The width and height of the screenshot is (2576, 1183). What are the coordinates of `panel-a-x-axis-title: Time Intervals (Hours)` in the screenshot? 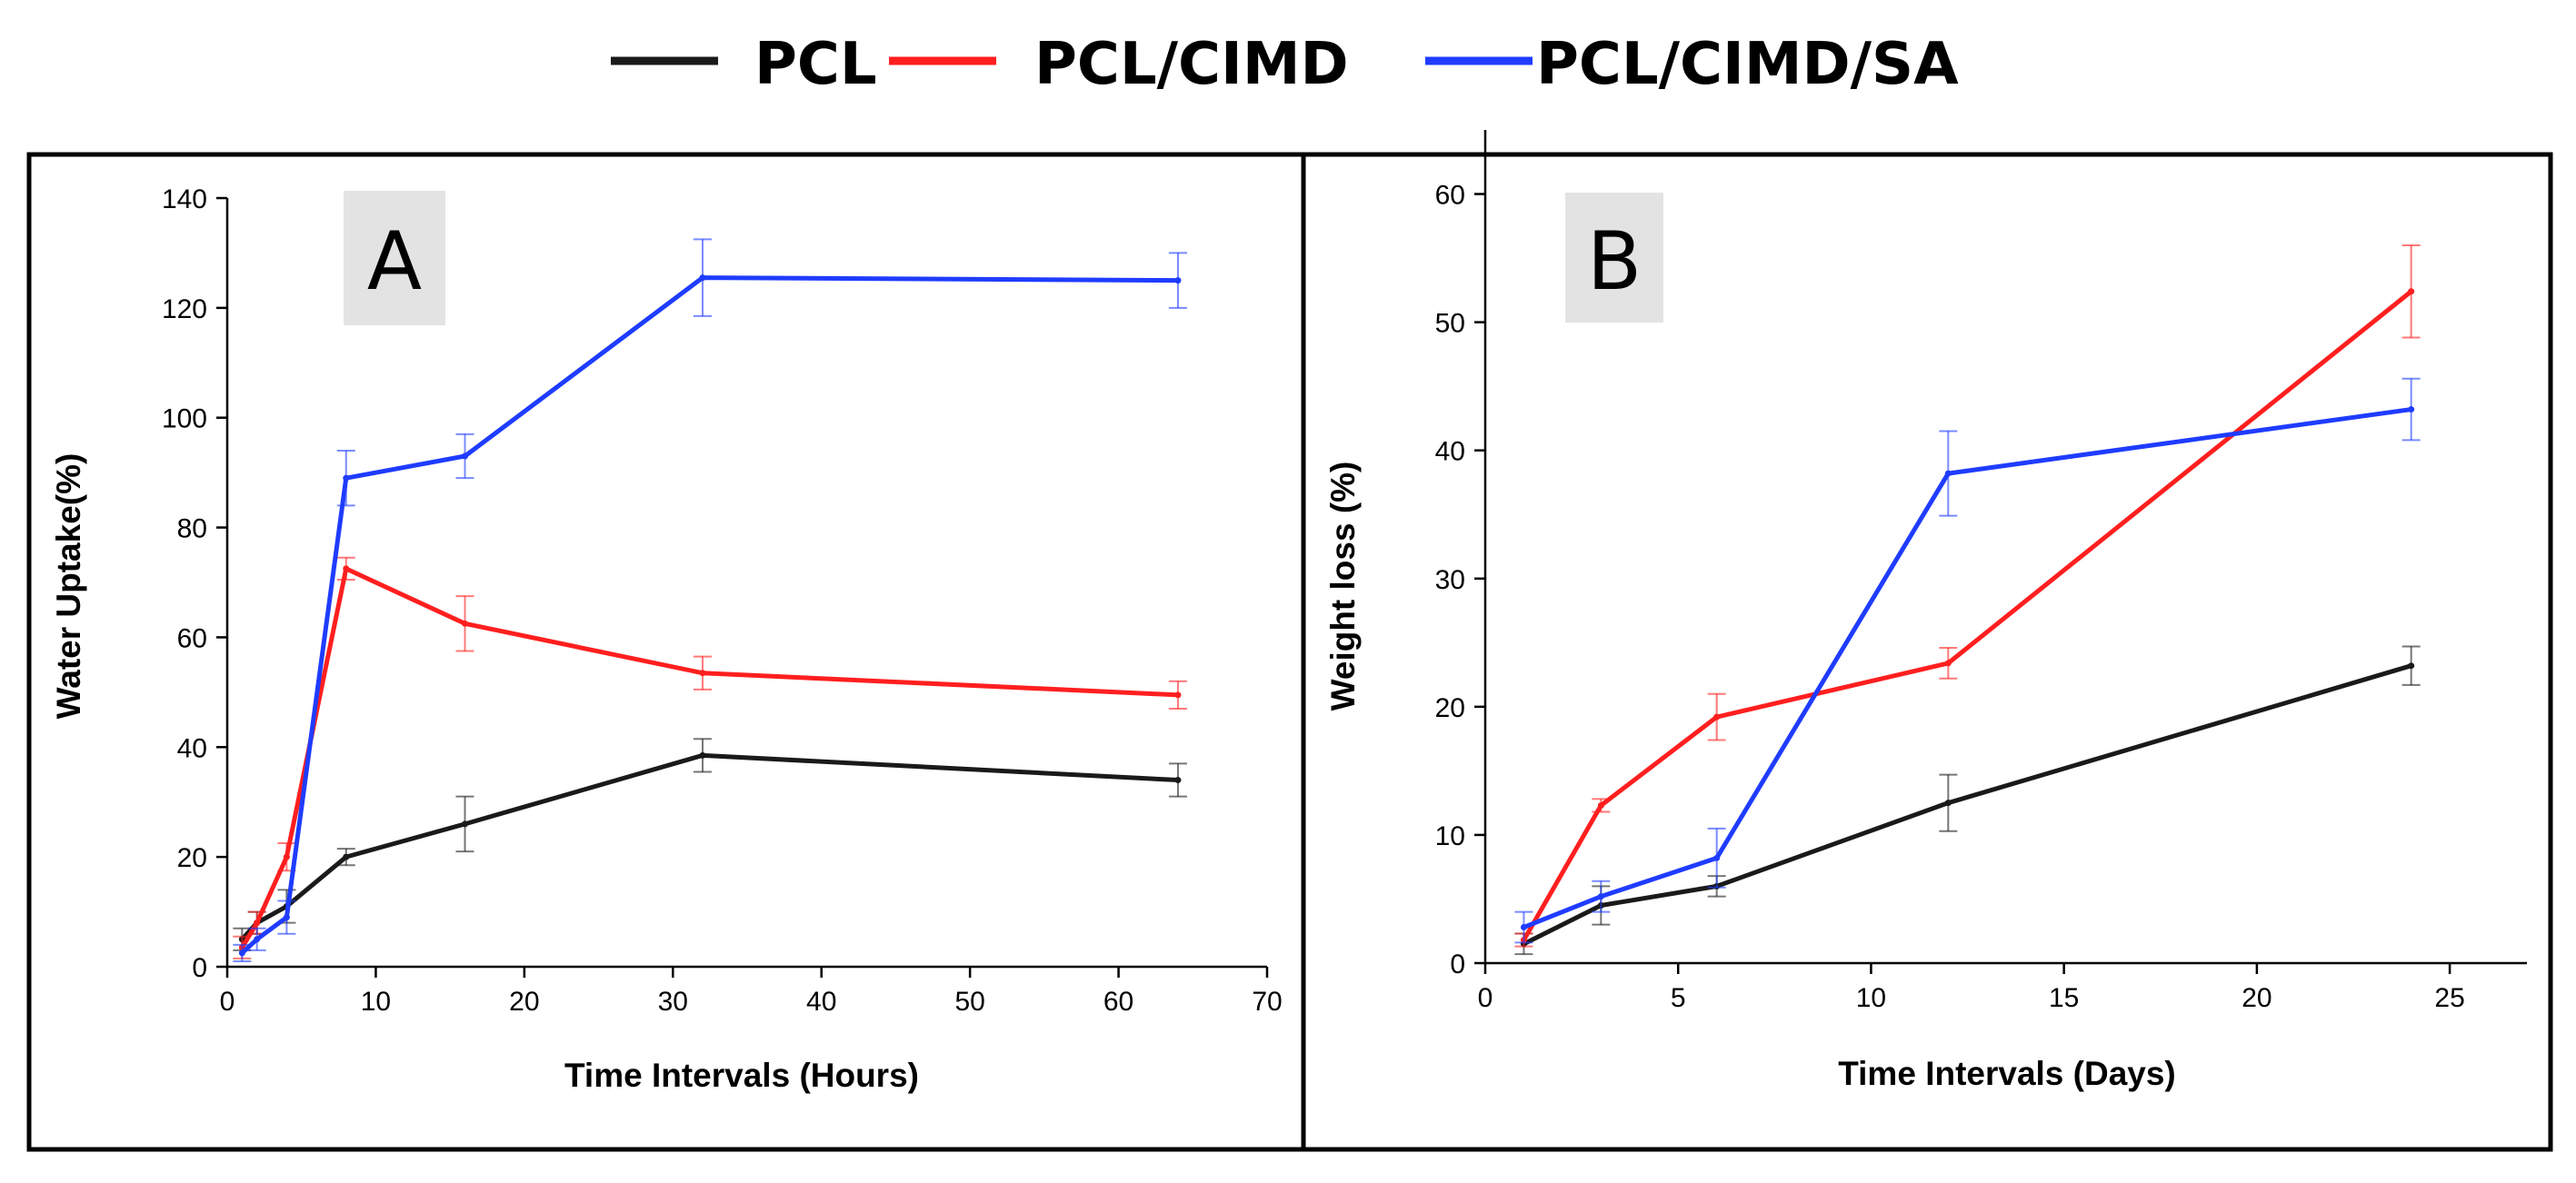 It's located at (741, 1075).